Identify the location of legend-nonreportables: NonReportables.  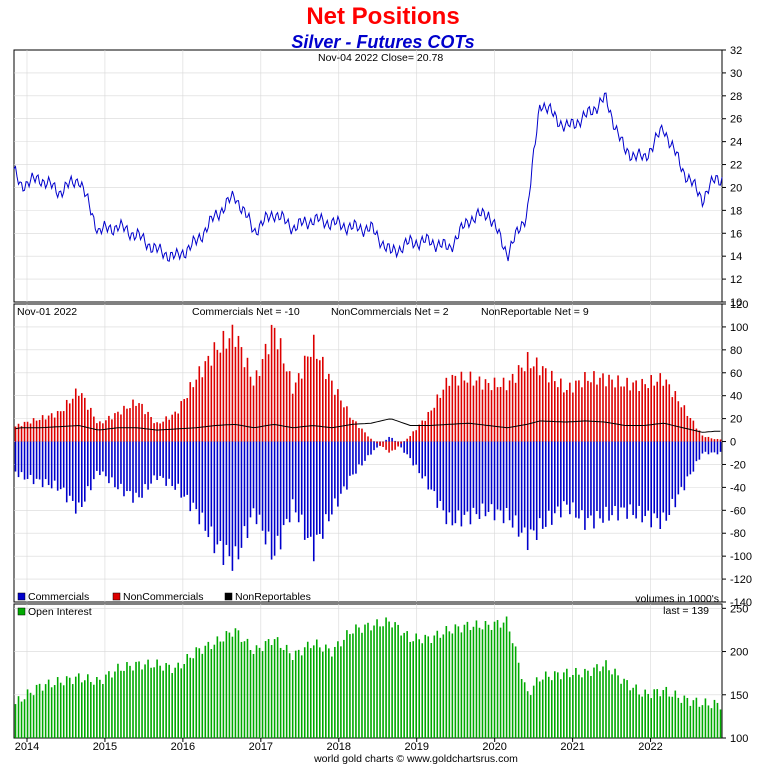
(273, 597).